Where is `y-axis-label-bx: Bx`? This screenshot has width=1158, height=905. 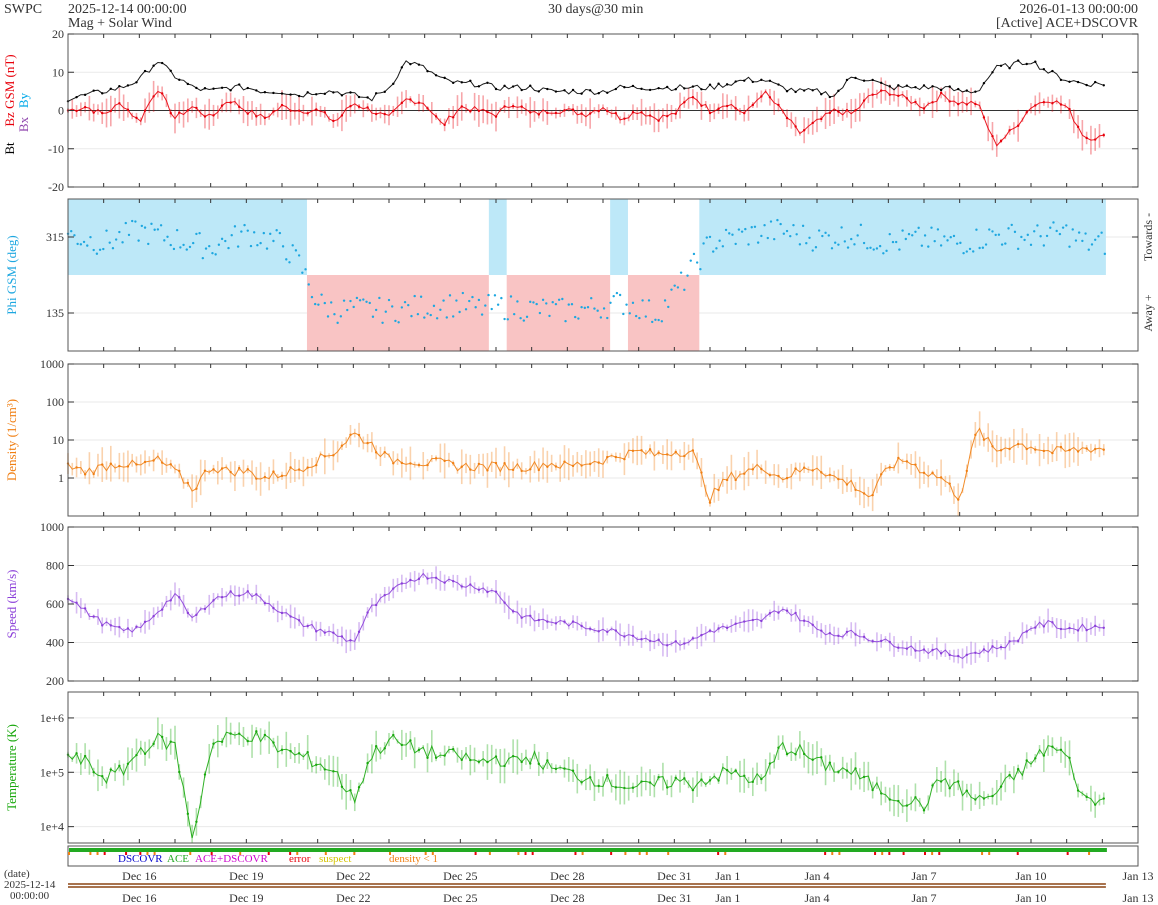 y-axis-label-bx: Bx is located at coordinates (23, 124).